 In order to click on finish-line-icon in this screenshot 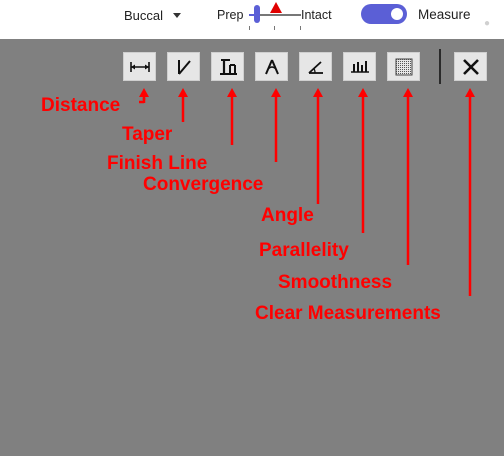, I will do `click(228, 66)`.